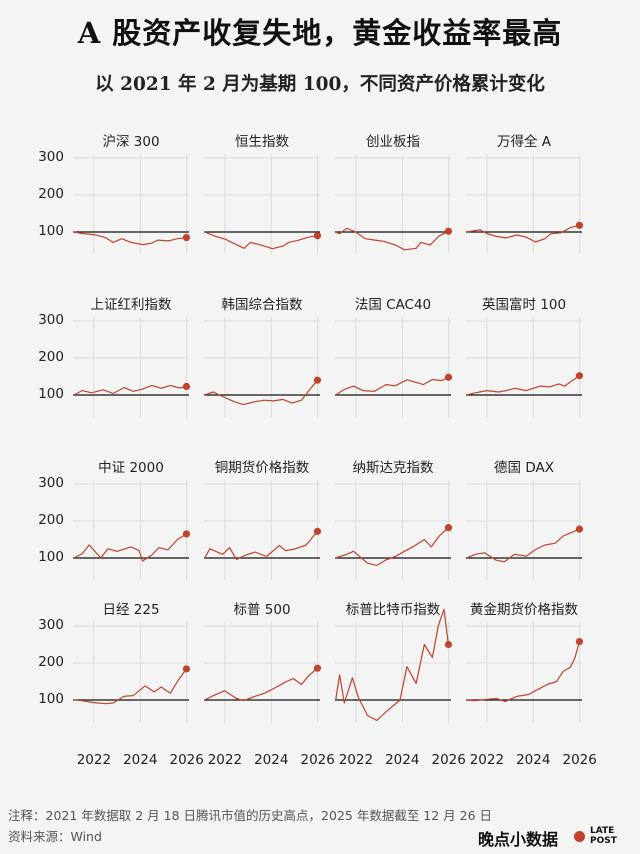 The image size is (640, 854). What do you see at coordinates (262, 610) in the screenshot?
I see `panel-title: 标普 500` at bounding box center [262, 610].